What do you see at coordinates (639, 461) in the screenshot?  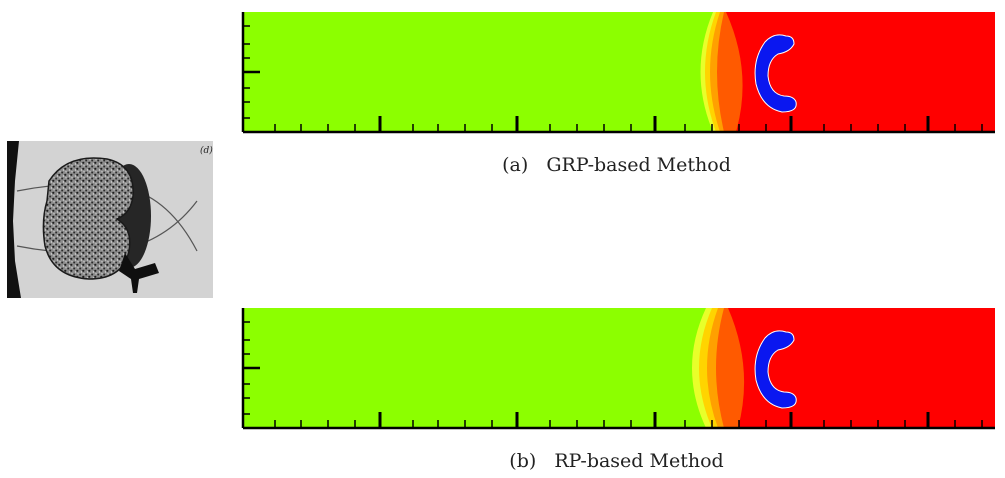 I see `caption-b-text: RP-based Method` at bounding box center [639, 461].